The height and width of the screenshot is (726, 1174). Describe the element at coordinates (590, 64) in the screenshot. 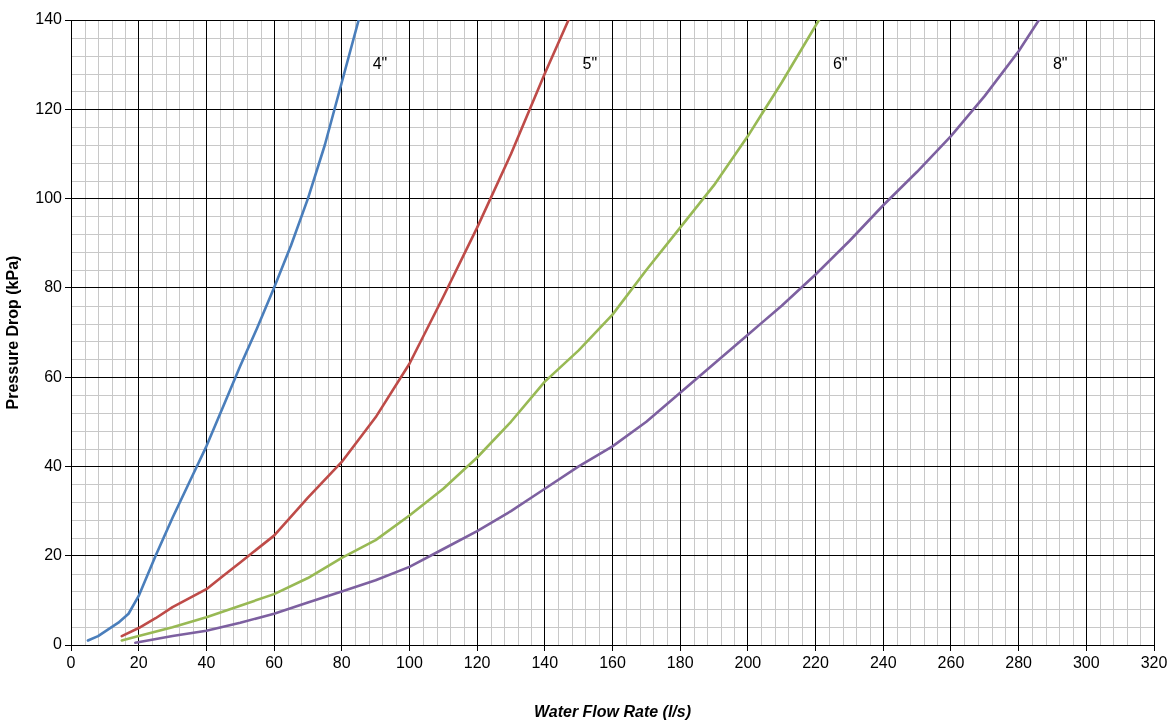

I see `series-label: 5"` at that location.